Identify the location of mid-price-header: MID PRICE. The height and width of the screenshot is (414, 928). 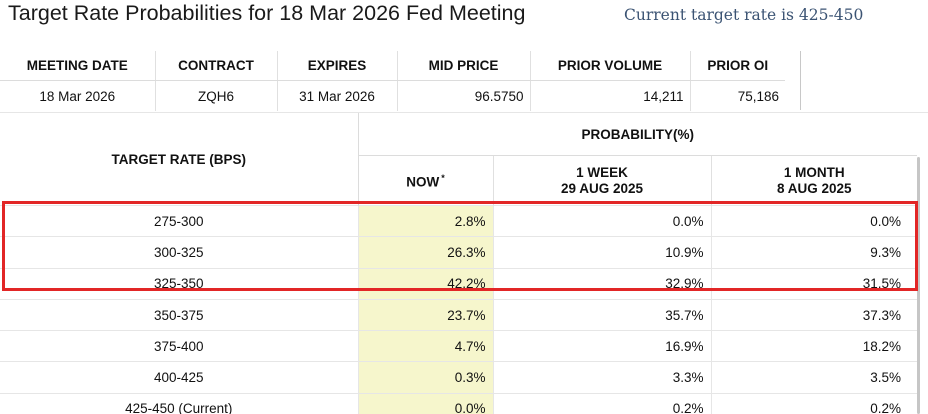
(463, 66).